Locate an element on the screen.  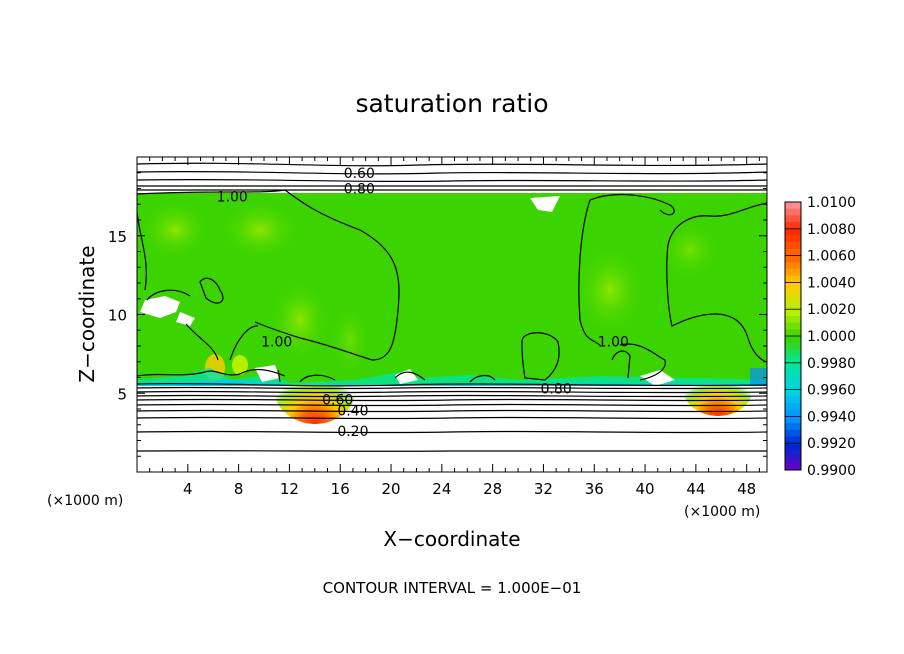
colorbar-label: 1.0080 is located at coordinates (831, 230).